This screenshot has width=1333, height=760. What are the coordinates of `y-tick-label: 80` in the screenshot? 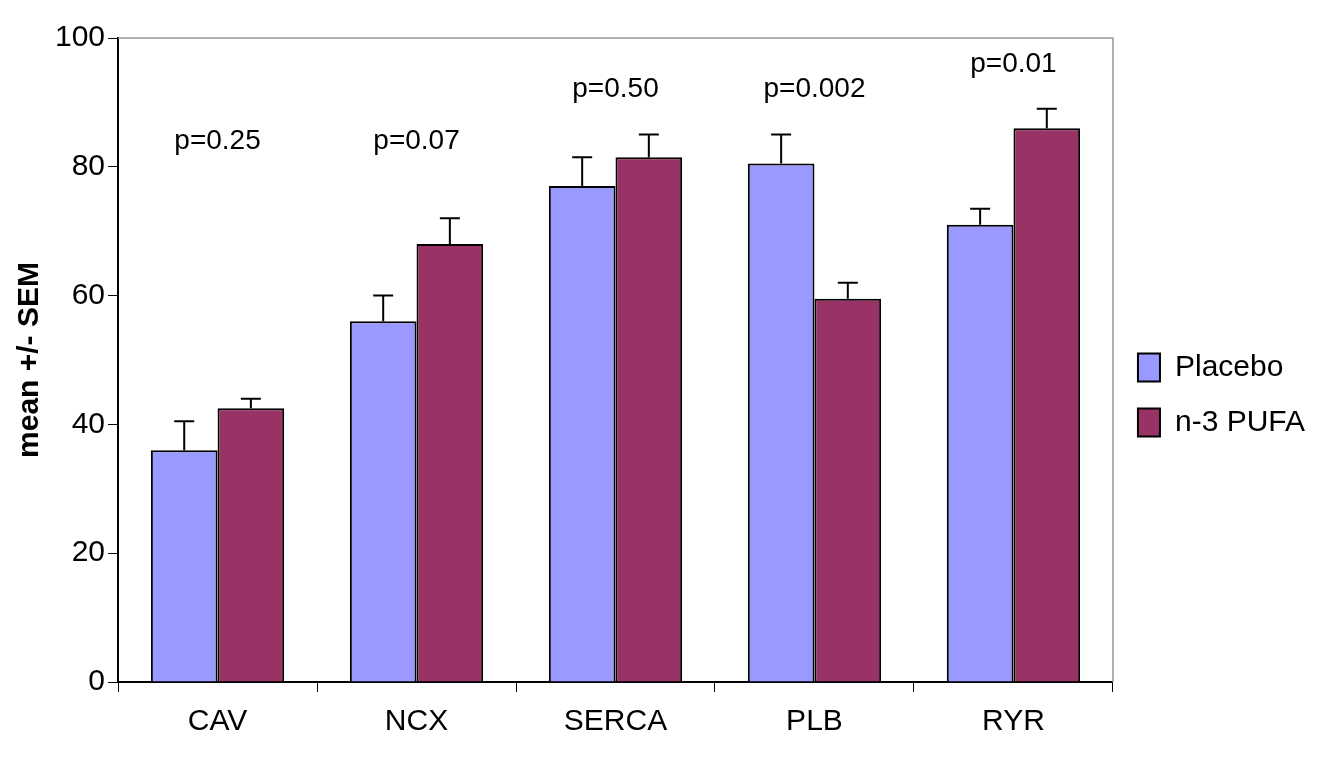 It's located at (88, 165).